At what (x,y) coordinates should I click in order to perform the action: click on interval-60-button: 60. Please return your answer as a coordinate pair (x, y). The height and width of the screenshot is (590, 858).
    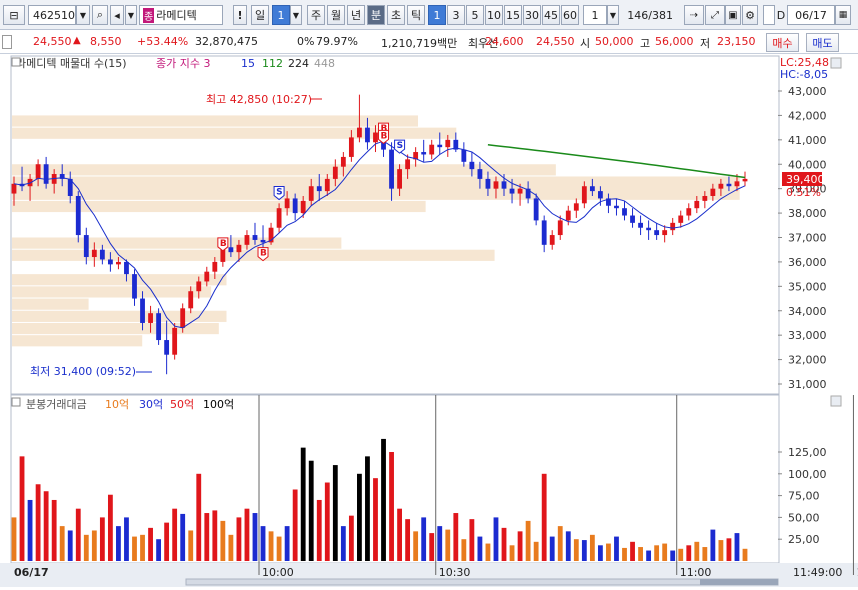
    Looking at the image, I should click on (570, 15).